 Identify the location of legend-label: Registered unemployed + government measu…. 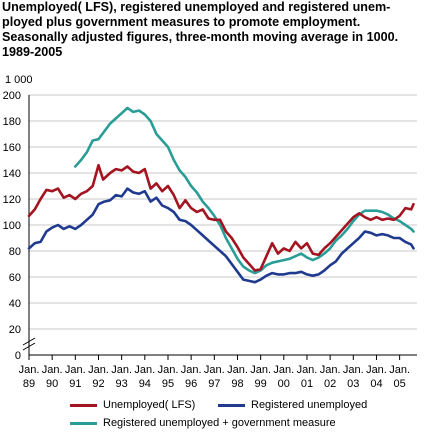
(219, 423).